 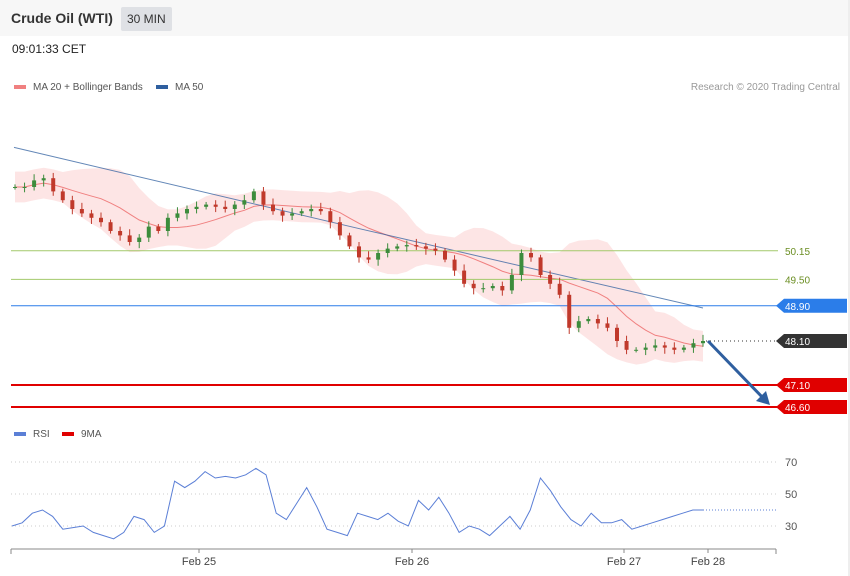 What do you see at coordinates (393, 558) in the screenshot?
I see `x-axis: Feb 25 Feb 26 Feb 27 Feb 28` at bounding box center [393, 558].